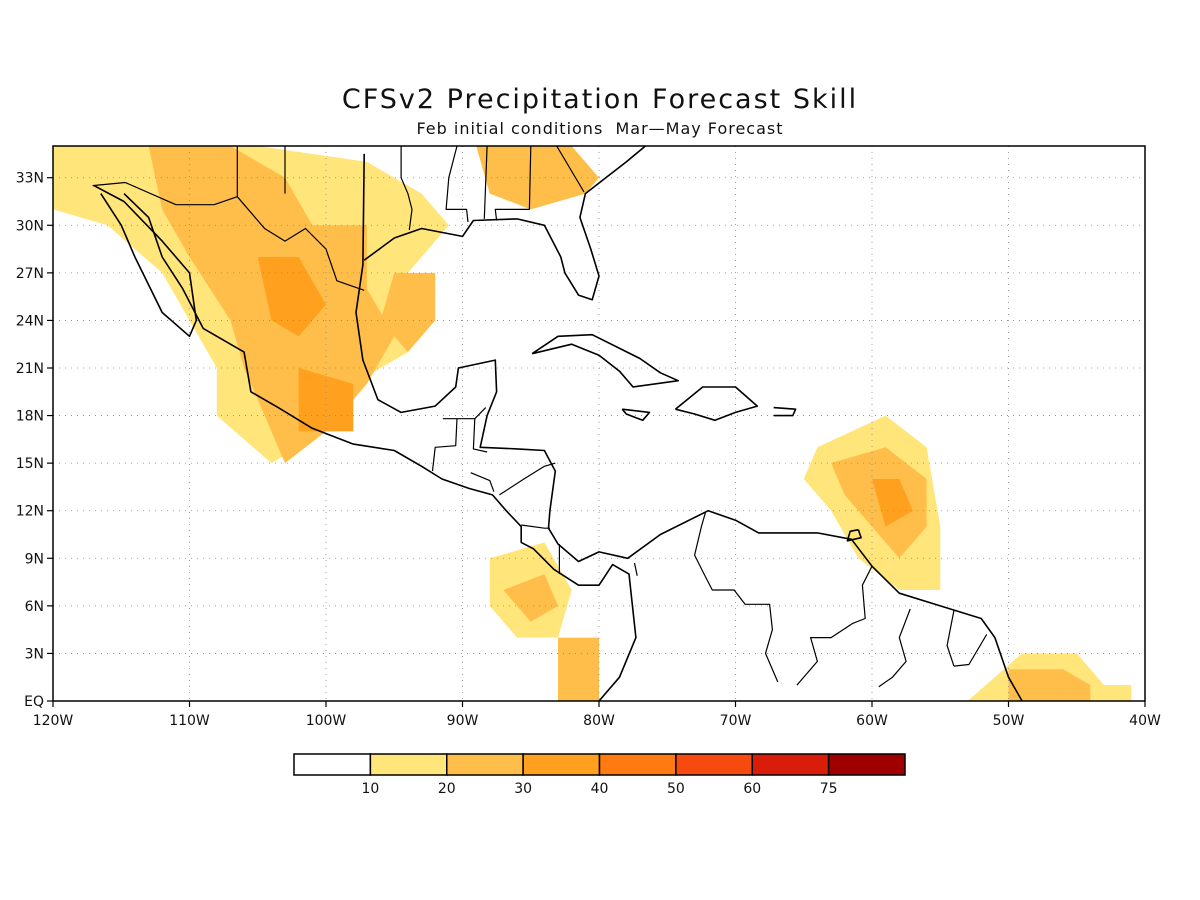 Image resolution: width=1200 pixels, height=900 pixels. Describe the element at coordinates (30, 226) in the screenshot. I see `lat-label: 30N` at that location.